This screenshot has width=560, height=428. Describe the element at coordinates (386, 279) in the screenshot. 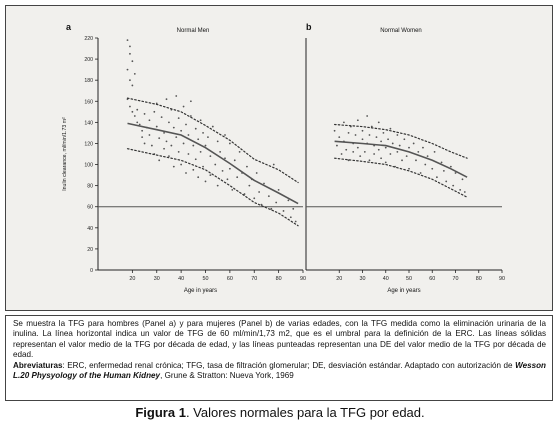

I see `x-tick-label: 40` at that location.